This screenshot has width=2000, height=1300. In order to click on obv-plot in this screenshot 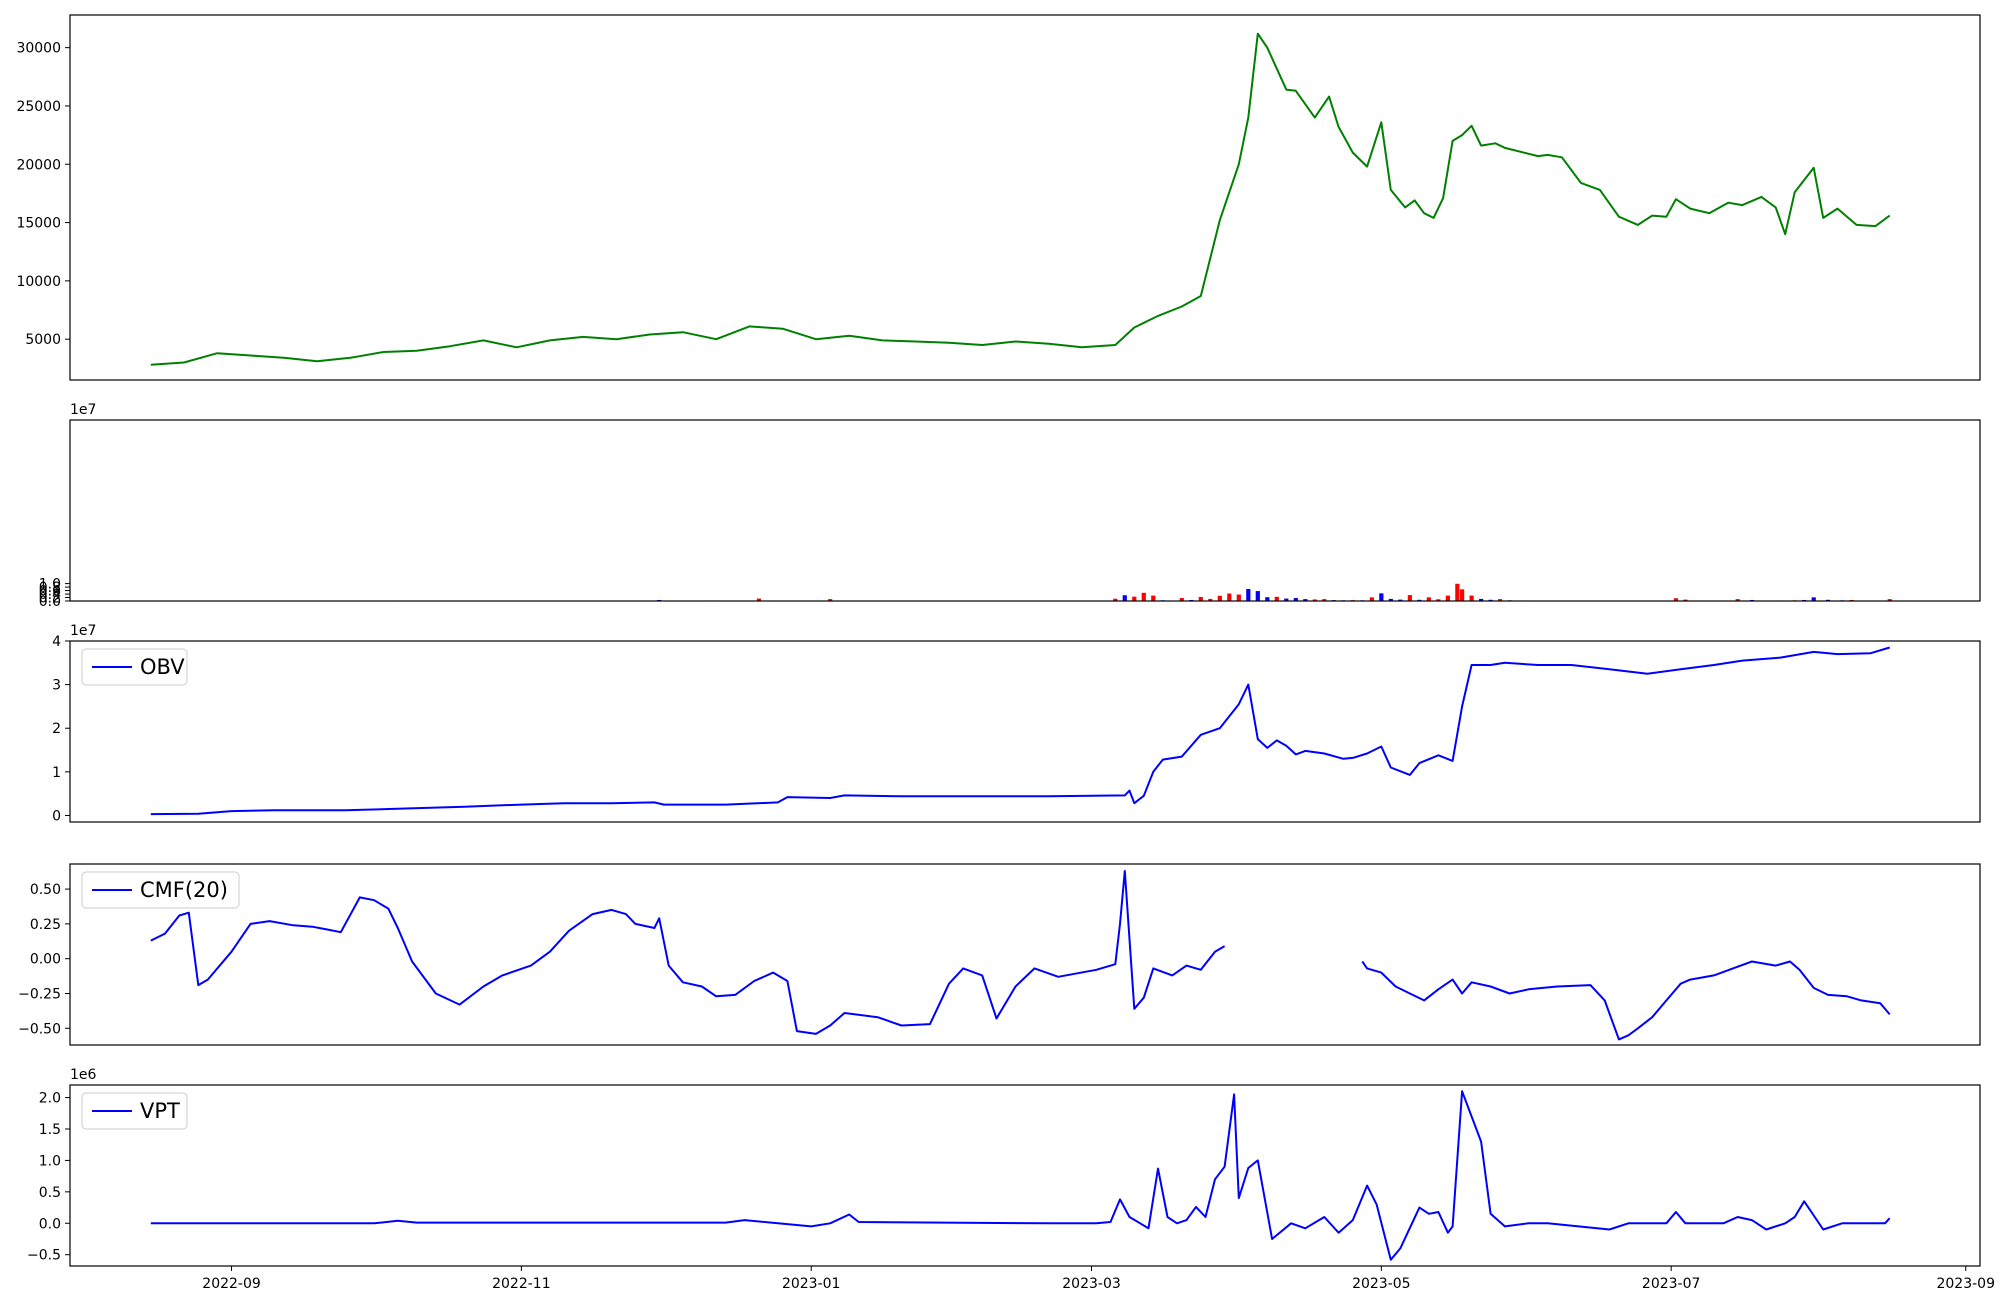, I will do `click(1020, 731)`.